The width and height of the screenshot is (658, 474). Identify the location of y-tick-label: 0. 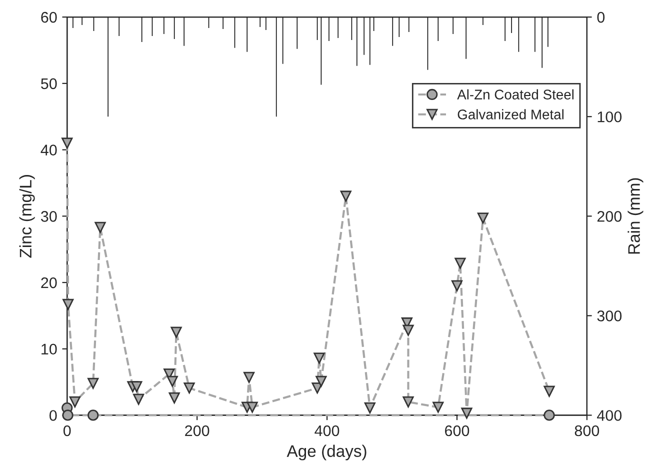
(53, 415).